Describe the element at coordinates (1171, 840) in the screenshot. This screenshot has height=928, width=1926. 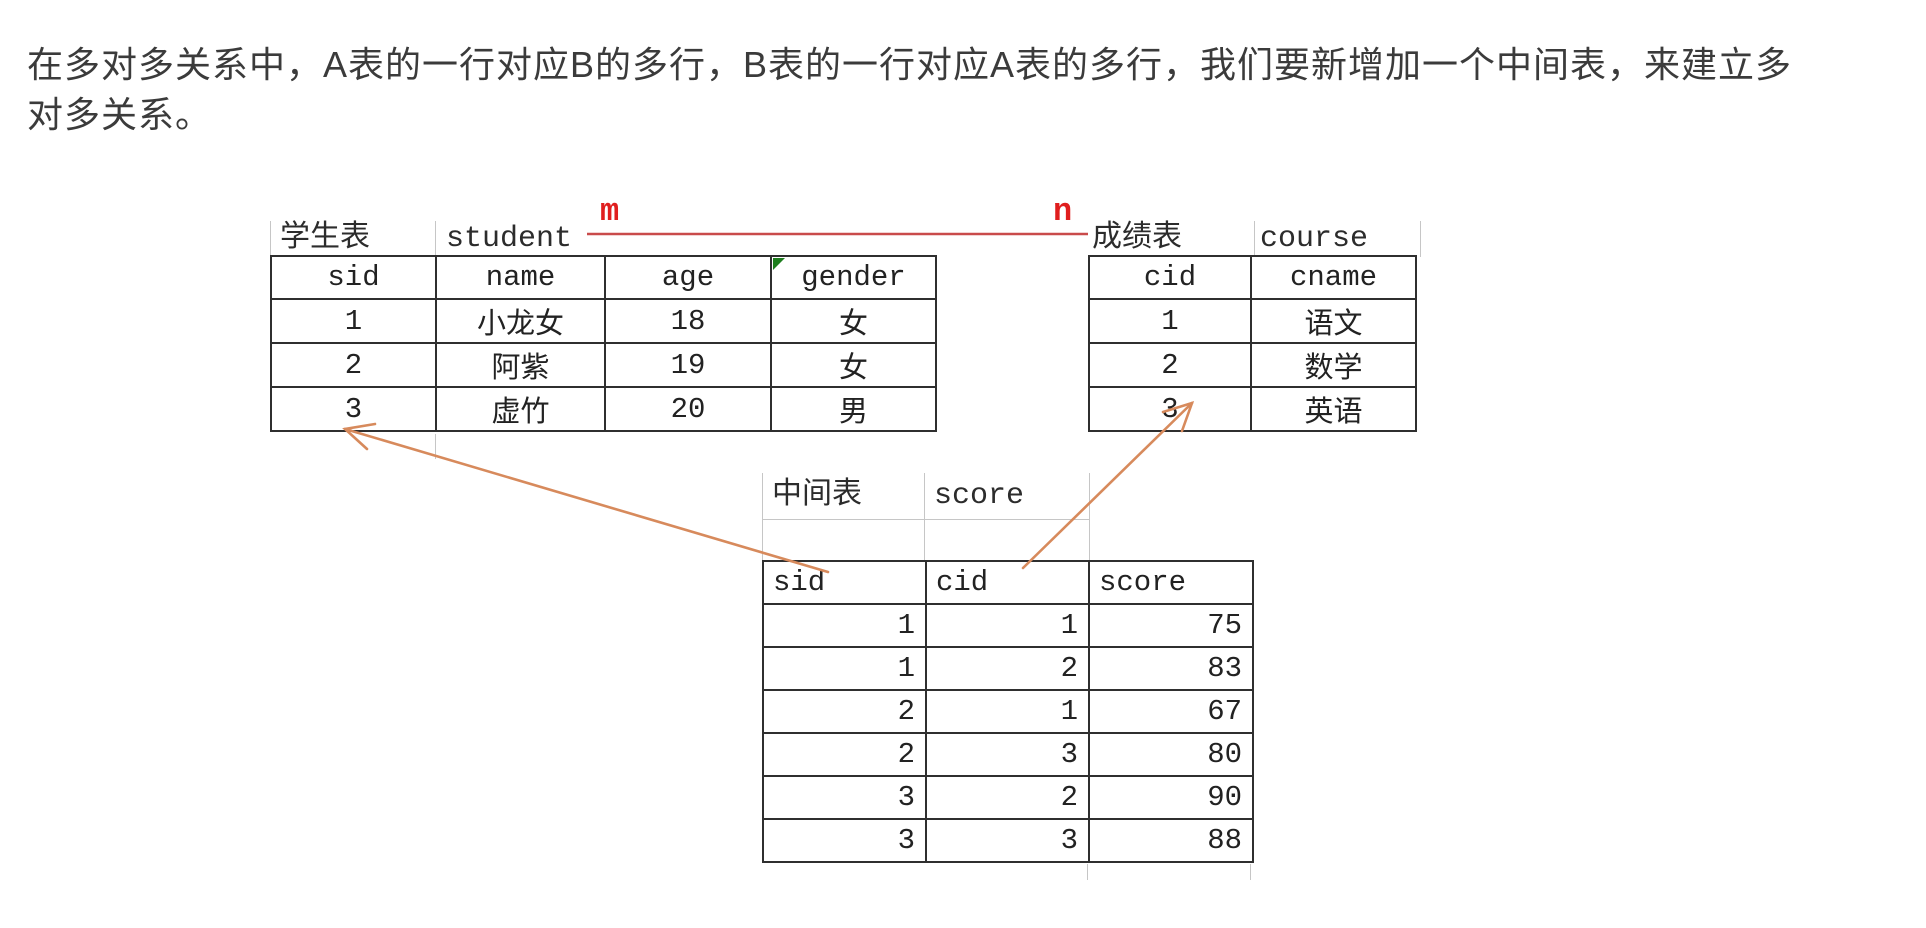
I see `table-cell: 88` at that location.